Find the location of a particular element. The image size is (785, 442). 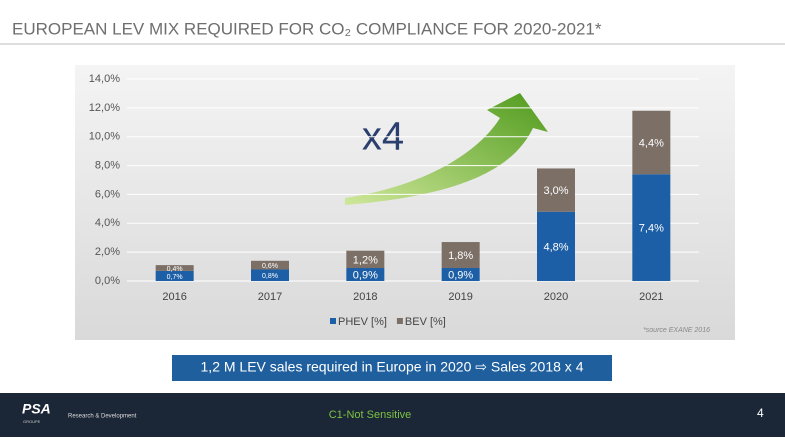

source-note: *source EXANE 2016 is located at coordinates (676, 330).